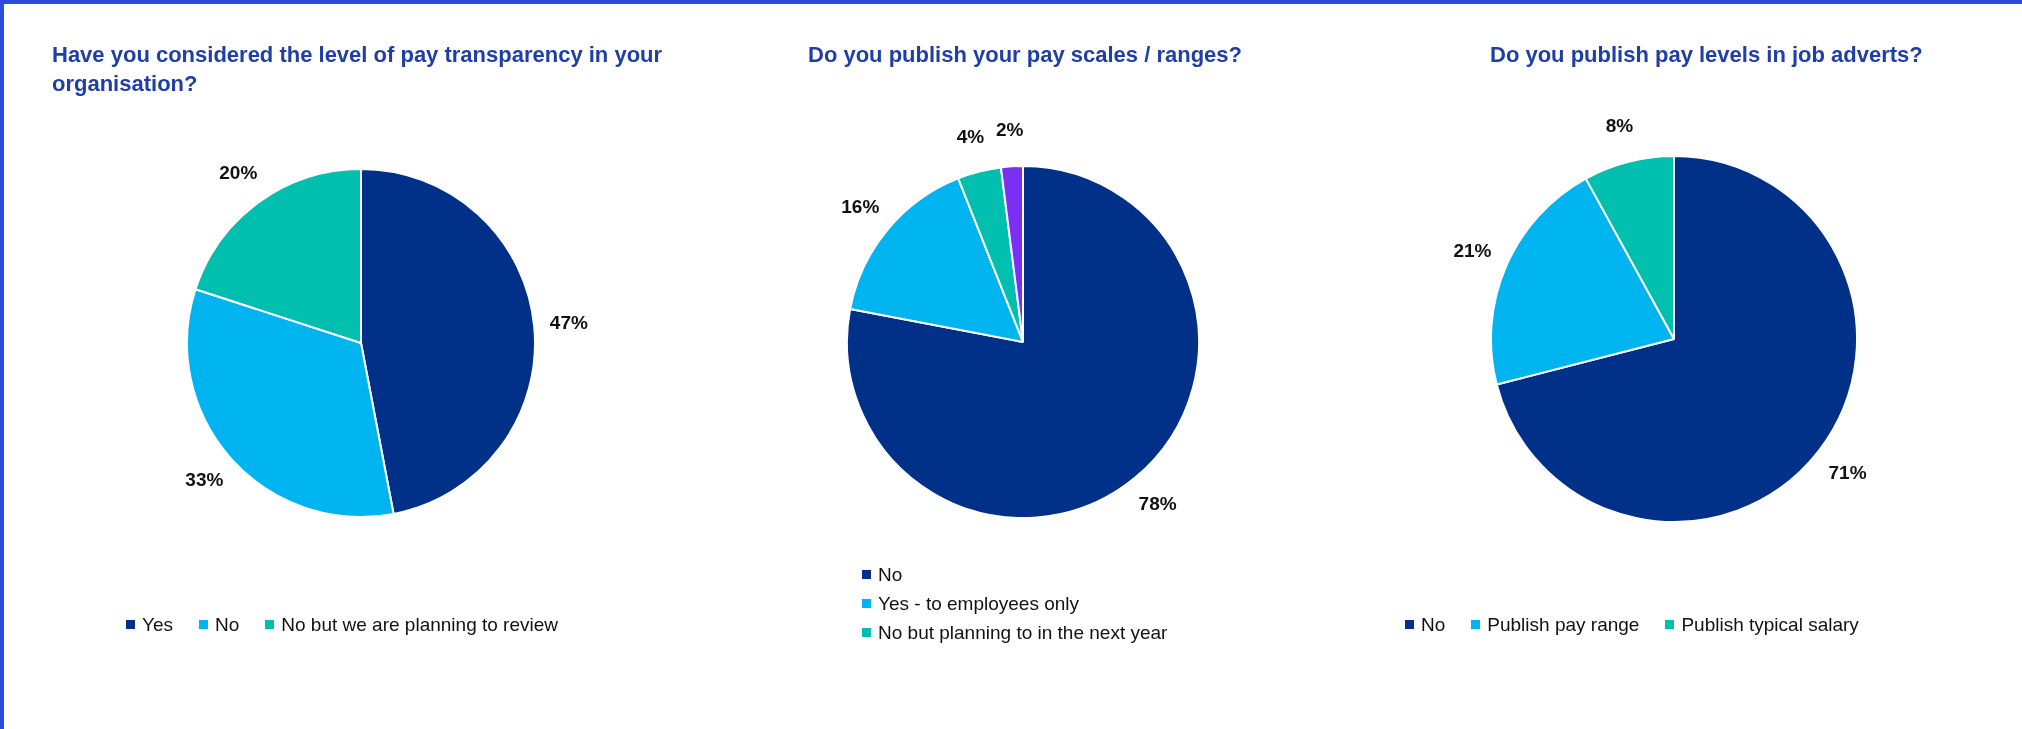 Image resolution: width=2022 pixels, height=729 pixels. What do you see at coordinates (204, 480) in the screenshot?
I see `data-label: 33%` at bounding box center [204, 480].